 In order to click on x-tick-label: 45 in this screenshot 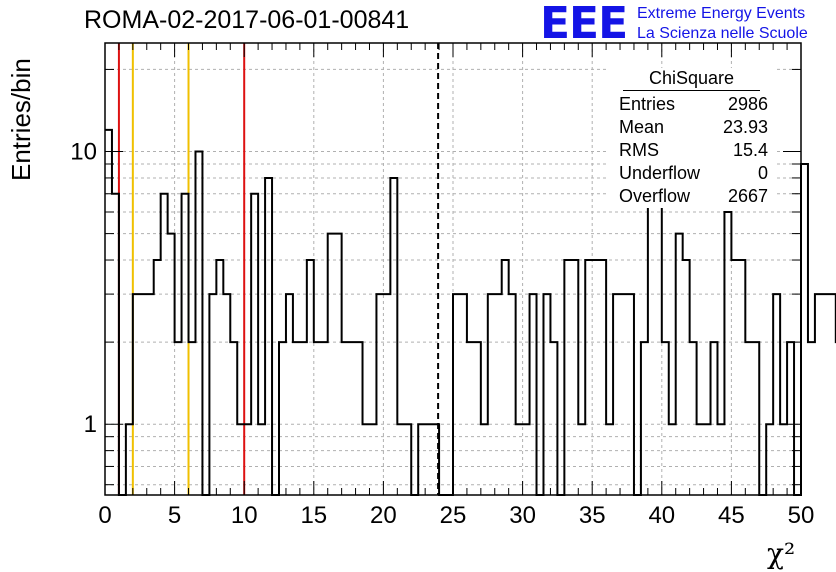, I will do `click(731, 515)`.